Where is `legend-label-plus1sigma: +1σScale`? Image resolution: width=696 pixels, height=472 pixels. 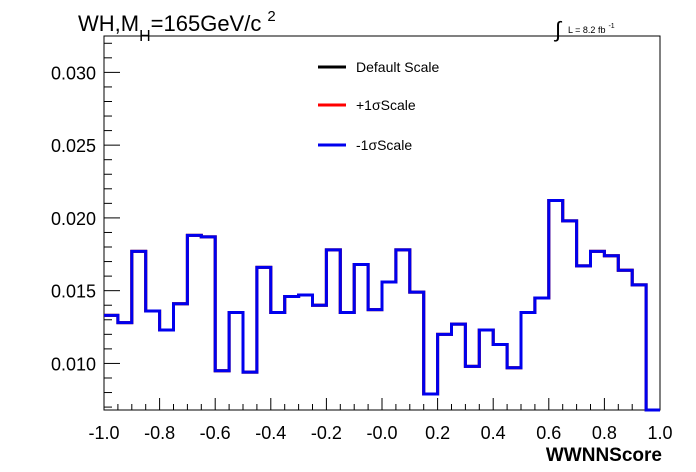 legend-label-plus1sigma: +1σScale is located at coordinates (386, 105).